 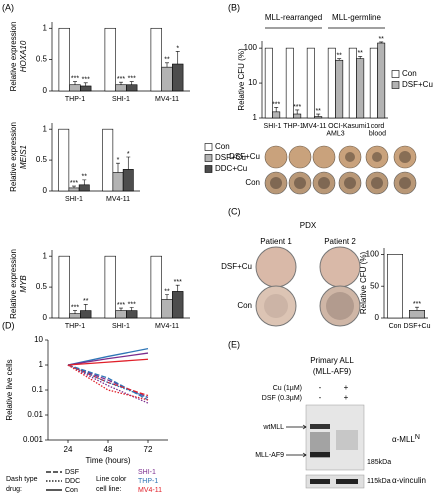 What do you see at coordinates (108, 489) in the screenshot?
I see `legend-title: cell line:` at bounding box center [108, 489].